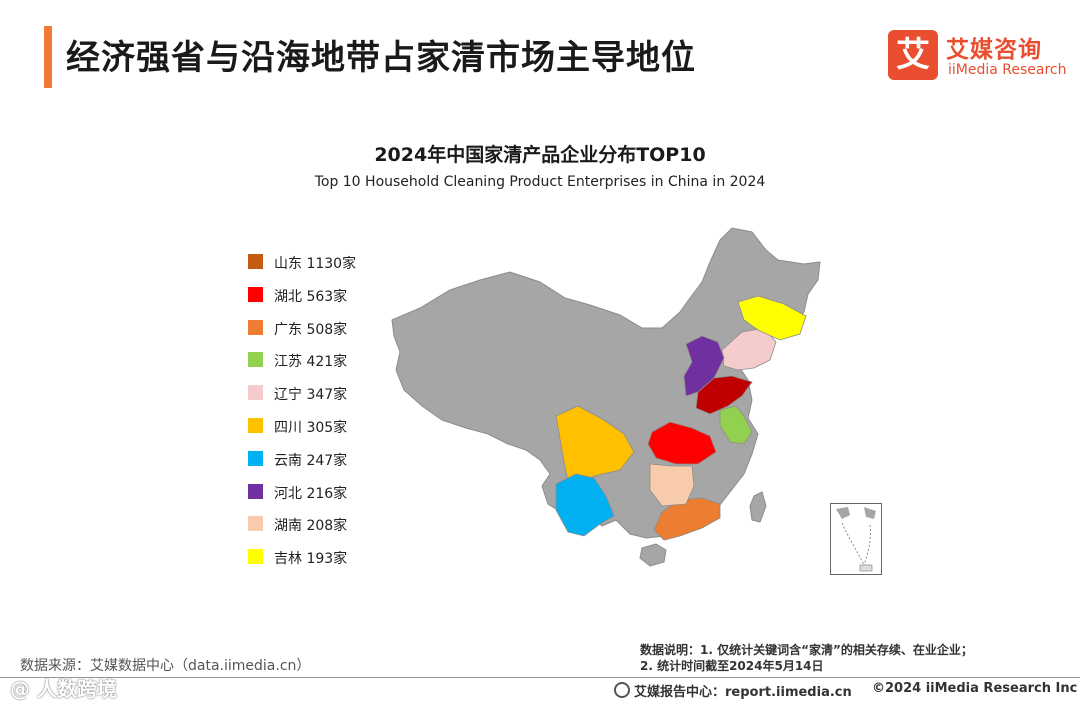 The image size is (1080, 702). I want to click on watermark: @ 人数跨境, so click(63, 689).